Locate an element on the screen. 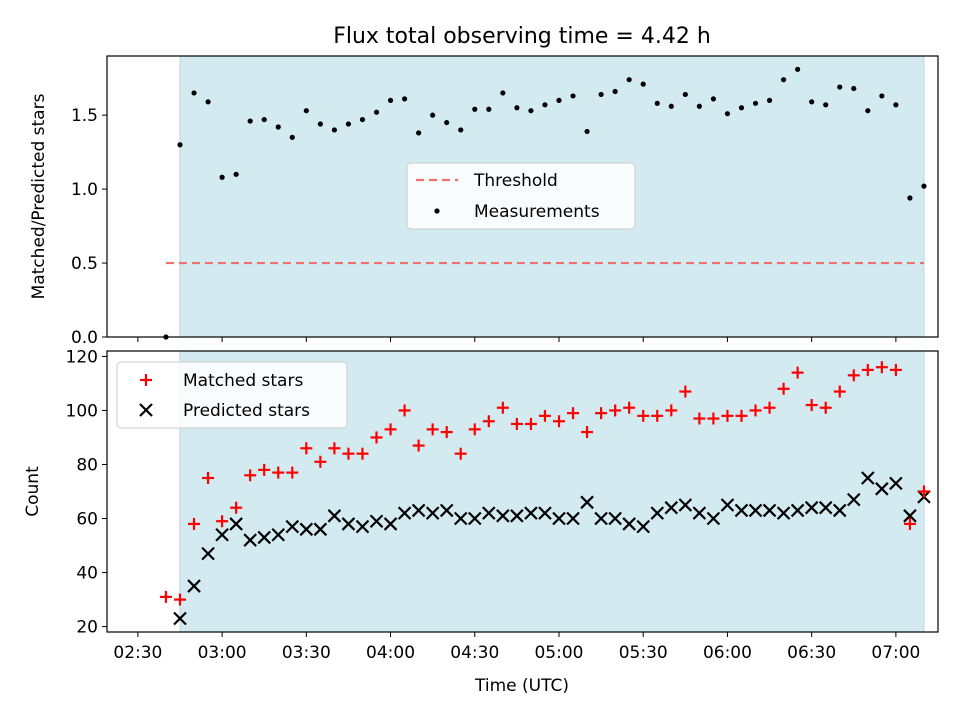 Image resolution: width=960 pixels, height=720 pixels. ratio-legend: Threshold Measurements is located at coordinates (521, 196).